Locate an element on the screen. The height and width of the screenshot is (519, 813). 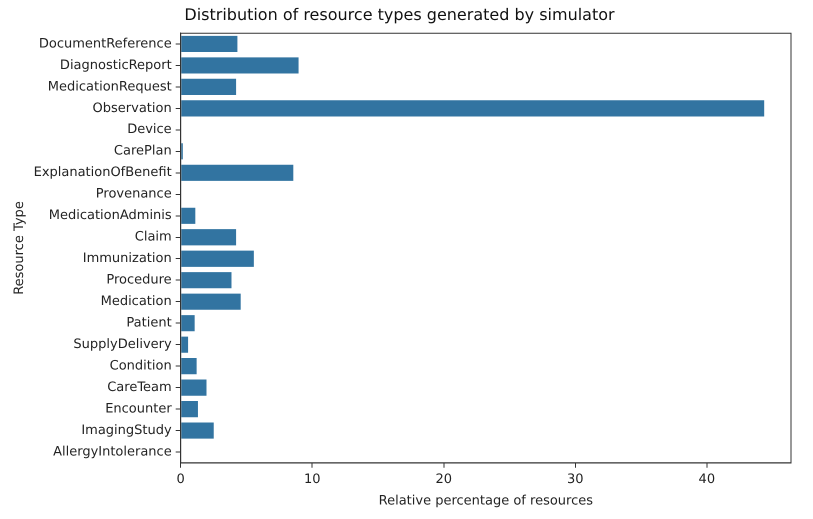
y-tick-label: CarePlan is located at coordinates (143, 151).